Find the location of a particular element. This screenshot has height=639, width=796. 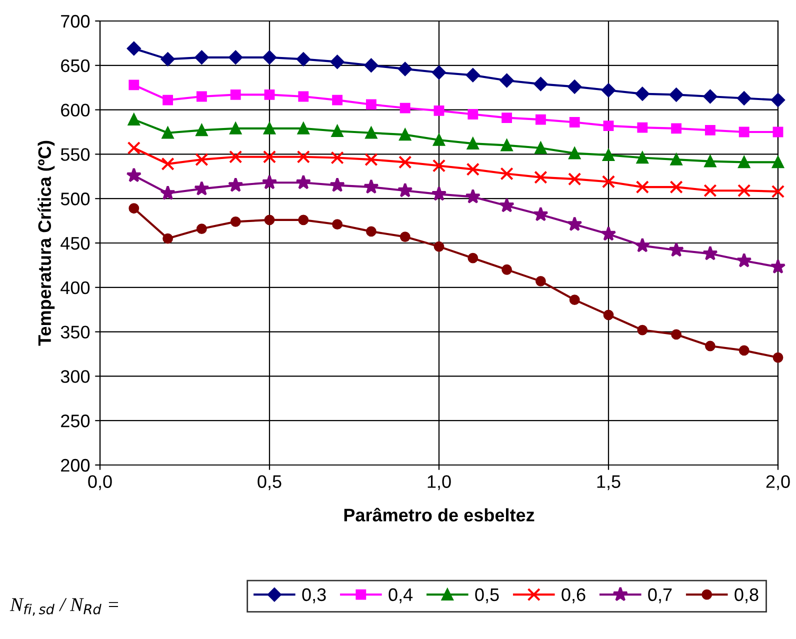

y-tick-label: 350 is located at coordinates (75, 332).